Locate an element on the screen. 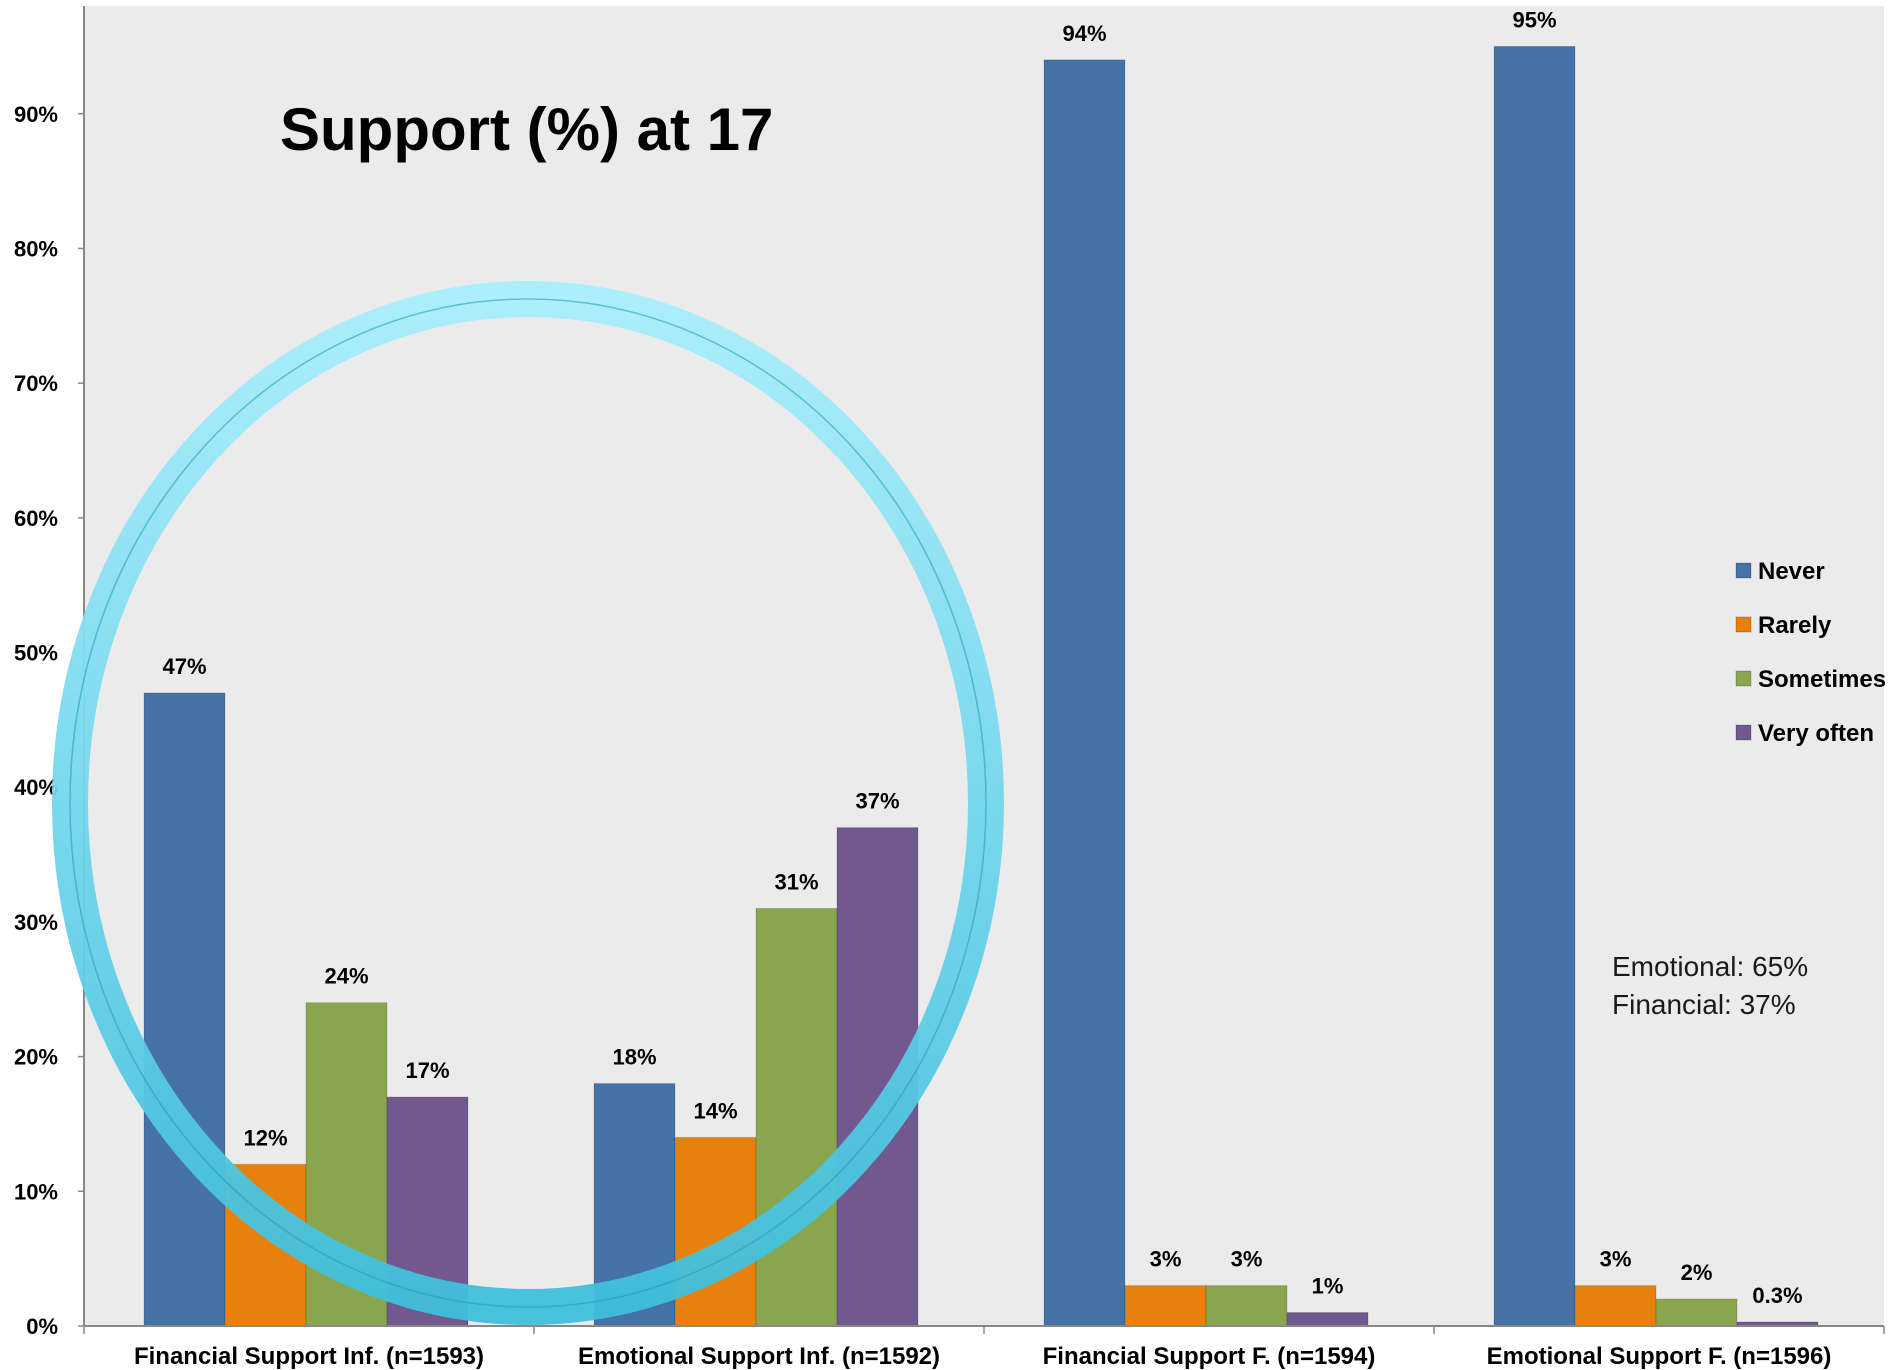 This screenshot has height=1370, width=1901. legend-swatch-very-often is located at coordinates (1743, 732).